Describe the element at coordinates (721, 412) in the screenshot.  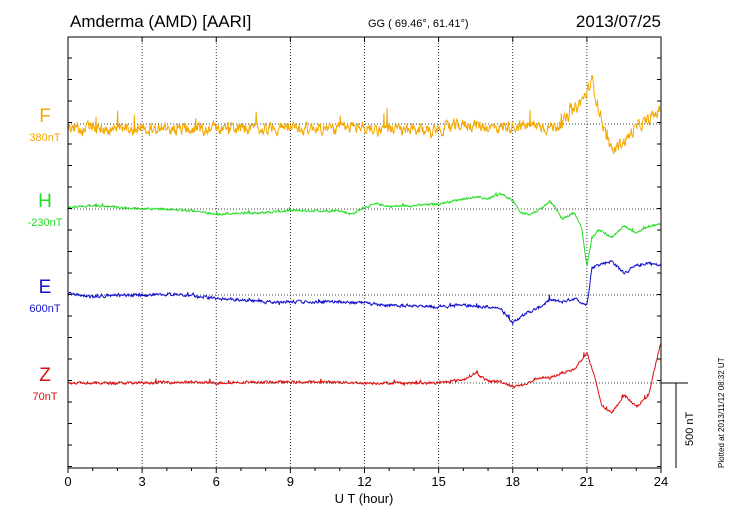
I see `plotted-at-note: Plotted at 2013/11/12 08:32 UT` at that location.